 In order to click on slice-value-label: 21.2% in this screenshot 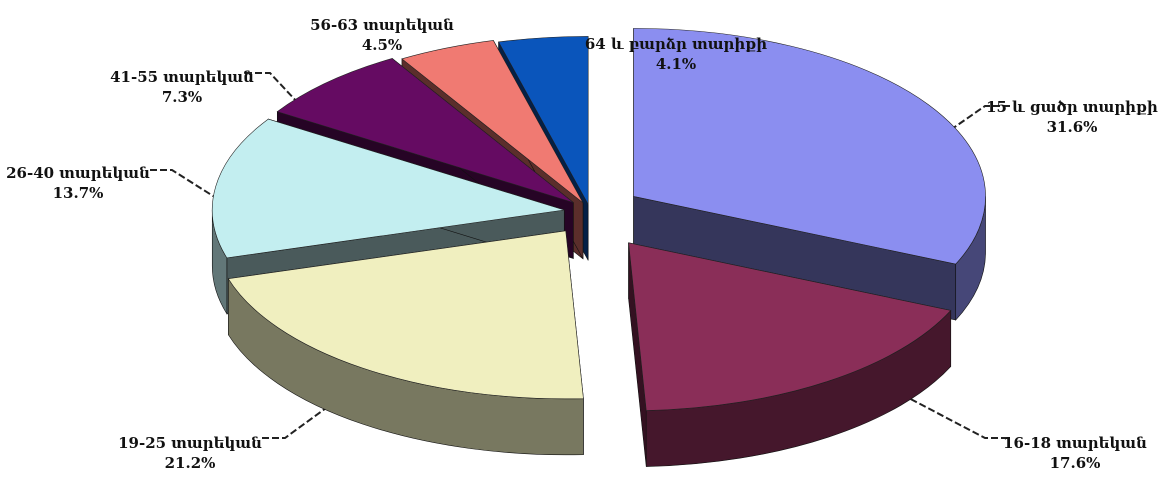, I will do `click(190, 463)`.